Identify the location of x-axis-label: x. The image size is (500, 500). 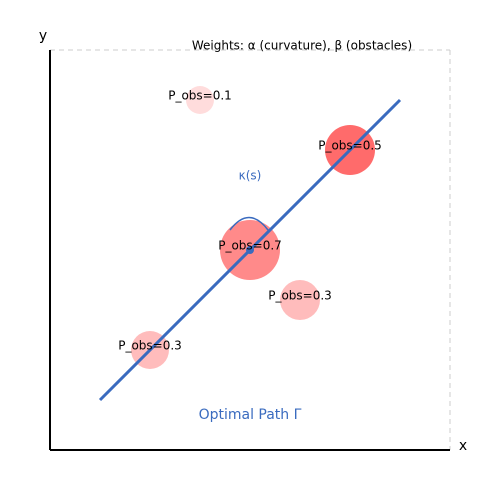
(463, 446).